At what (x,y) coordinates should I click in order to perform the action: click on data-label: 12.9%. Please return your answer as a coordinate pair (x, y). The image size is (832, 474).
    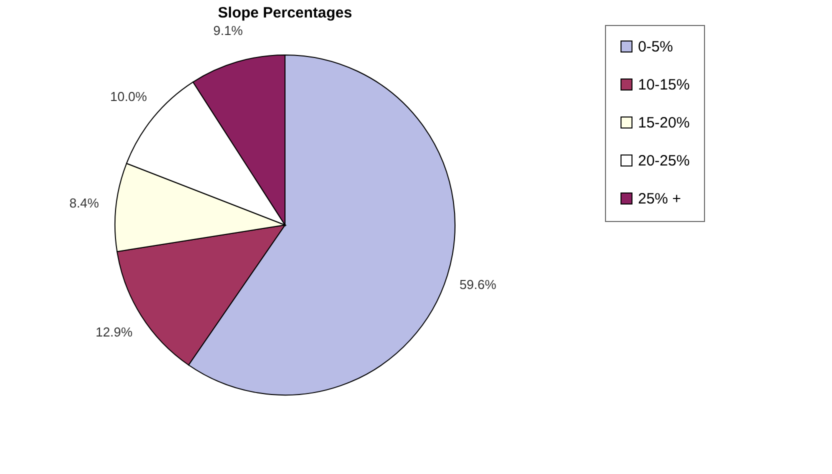
    Looking at the image, I should click on (114, 332).